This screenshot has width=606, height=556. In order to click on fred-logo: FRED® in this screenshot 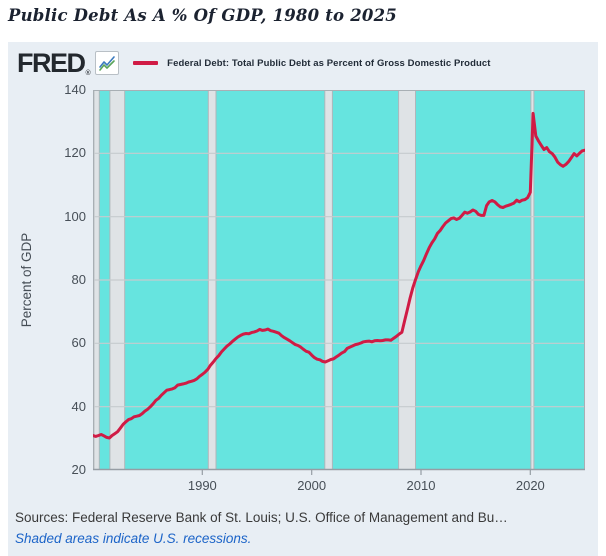, I will do `click(54, 62)`.